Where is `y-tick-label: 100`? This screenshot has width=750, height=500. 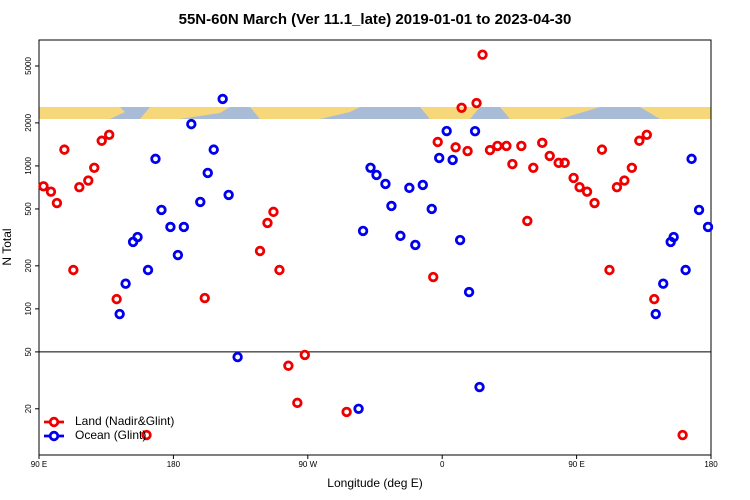
y-tick-label: 100 is located at coordinates (28, 309).